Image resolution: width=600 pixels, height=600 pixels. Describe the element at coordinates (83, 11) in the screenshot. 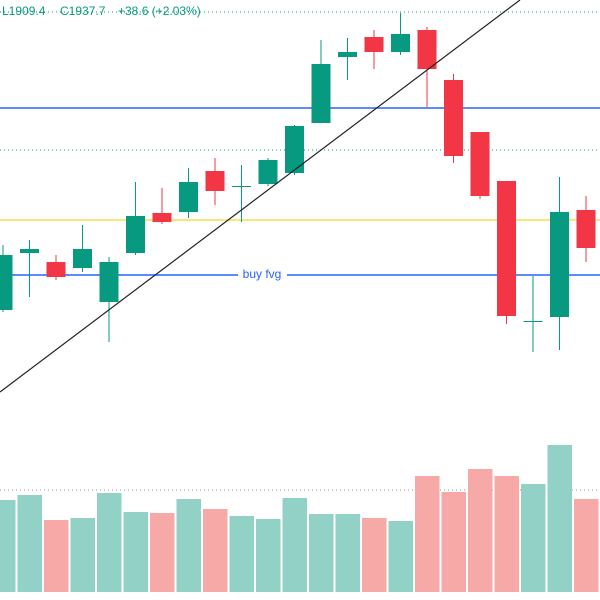

I see `legend-close: C1937.7` at that location.